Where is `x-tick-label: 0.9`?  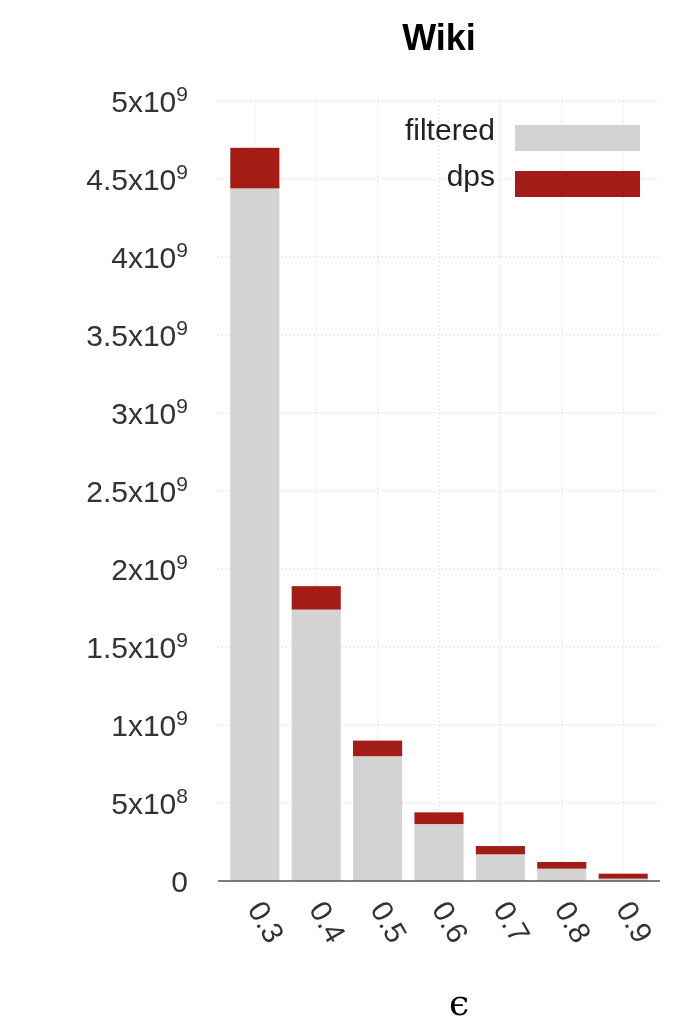 x-tick-label: 0.9 is located at coordinates (634, 922).